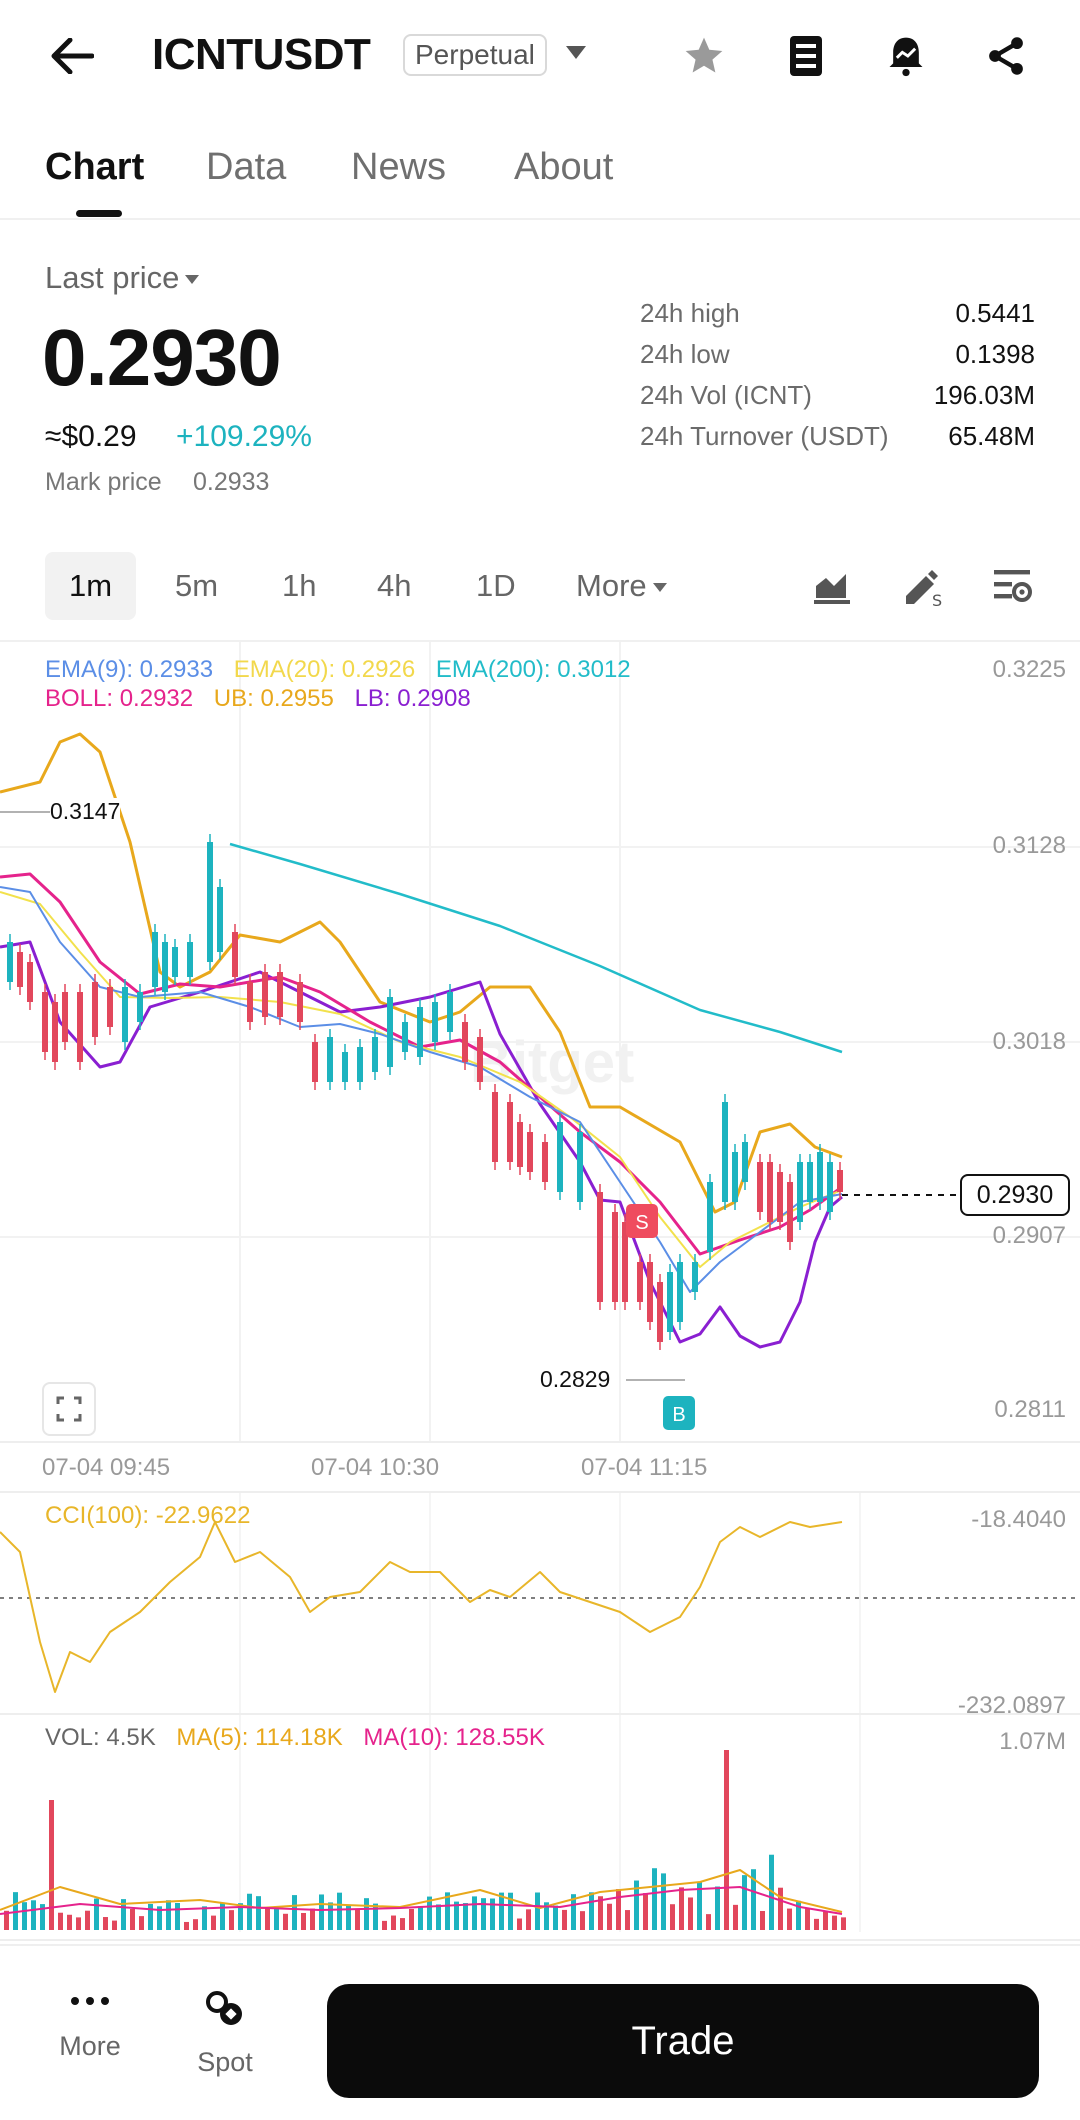 The height and width of the screenshot is (2120, 1080). I want to click on top-bar: ICNTUSDT Perpetual, so click(540, 56).